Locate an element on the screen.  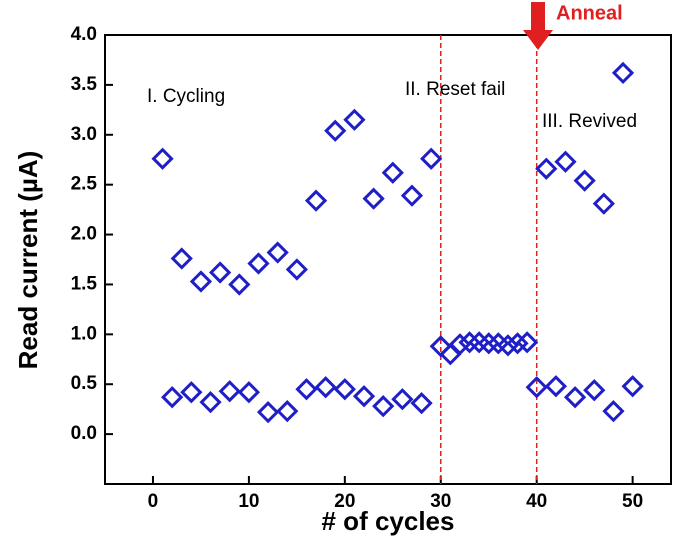
x-axis-title: # of cycles is located at coordinates (388, 521).